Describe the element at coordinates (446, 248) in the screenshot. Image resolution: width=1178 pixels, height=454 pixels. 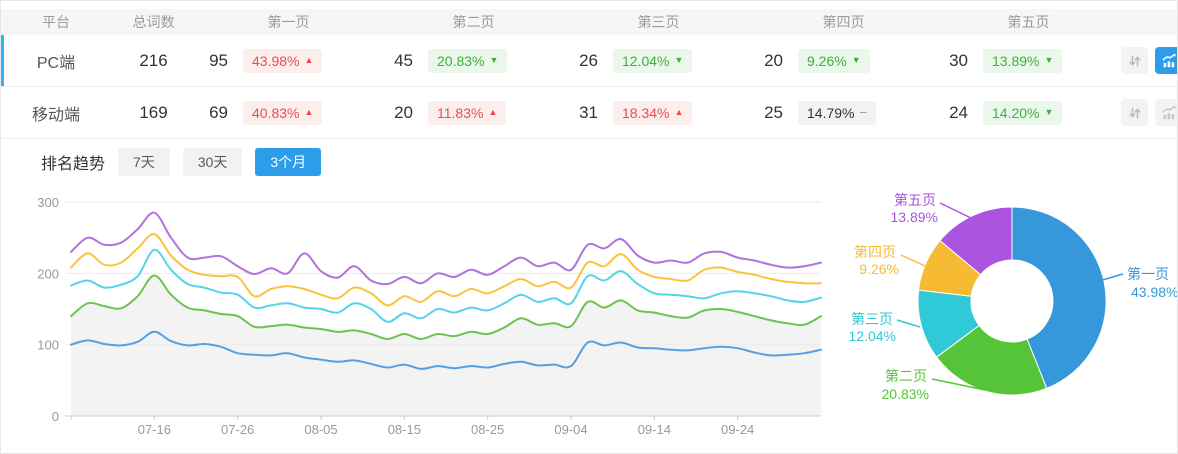
I see `trend-line-第五页` at that location.